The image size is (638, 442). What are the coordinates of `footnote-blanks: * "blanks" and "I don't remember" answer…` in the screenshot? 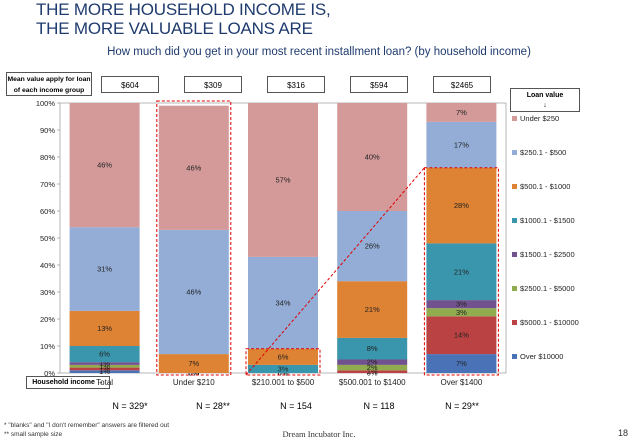 It's located at (87, 425).